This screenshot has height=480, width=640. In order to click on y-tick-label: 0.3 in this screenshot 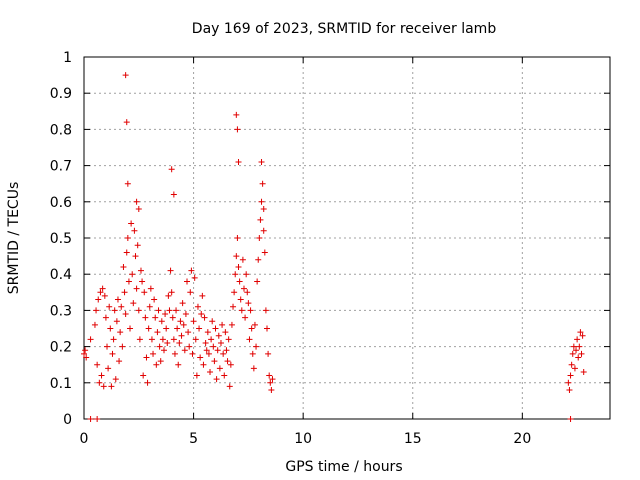, I will do `click(61, 311)`.